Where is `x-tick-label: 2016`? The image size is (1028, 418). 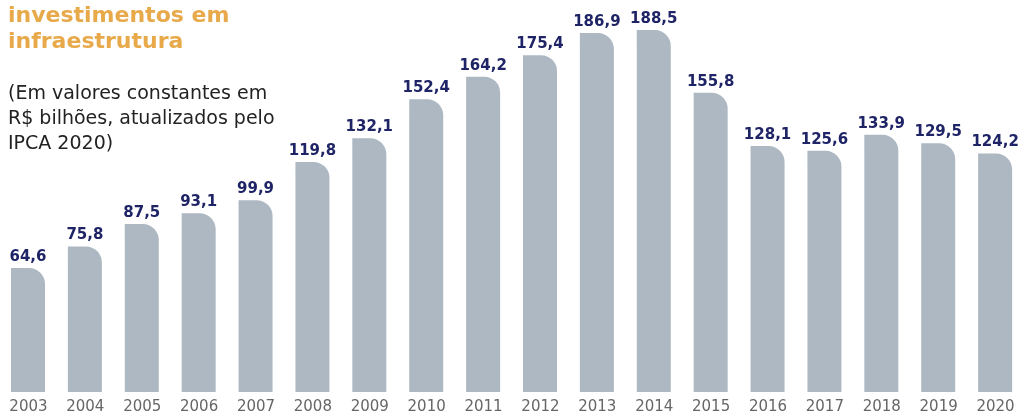
x-tick-label: 2016 is located at coordinates (768, 405).